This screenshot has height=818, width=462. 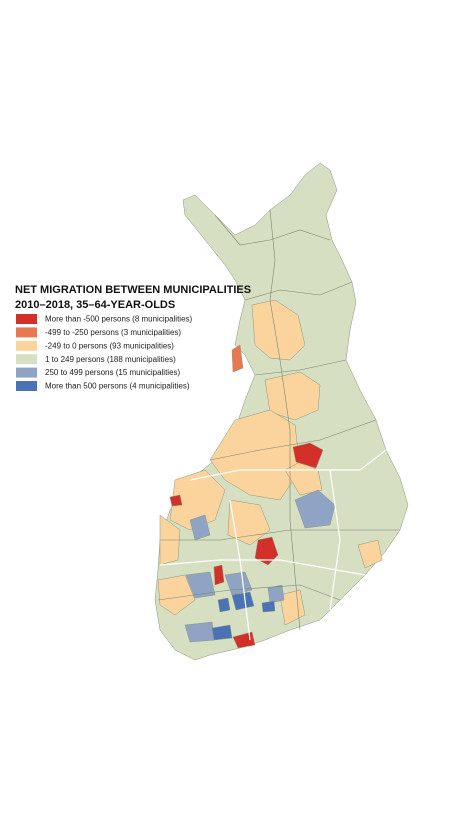 What do you see at coordinates (113, 332) in the screenshot?
I see `legend-label: -499 to -250 persons (3 municipalities)` at bounding box center [113, 332].